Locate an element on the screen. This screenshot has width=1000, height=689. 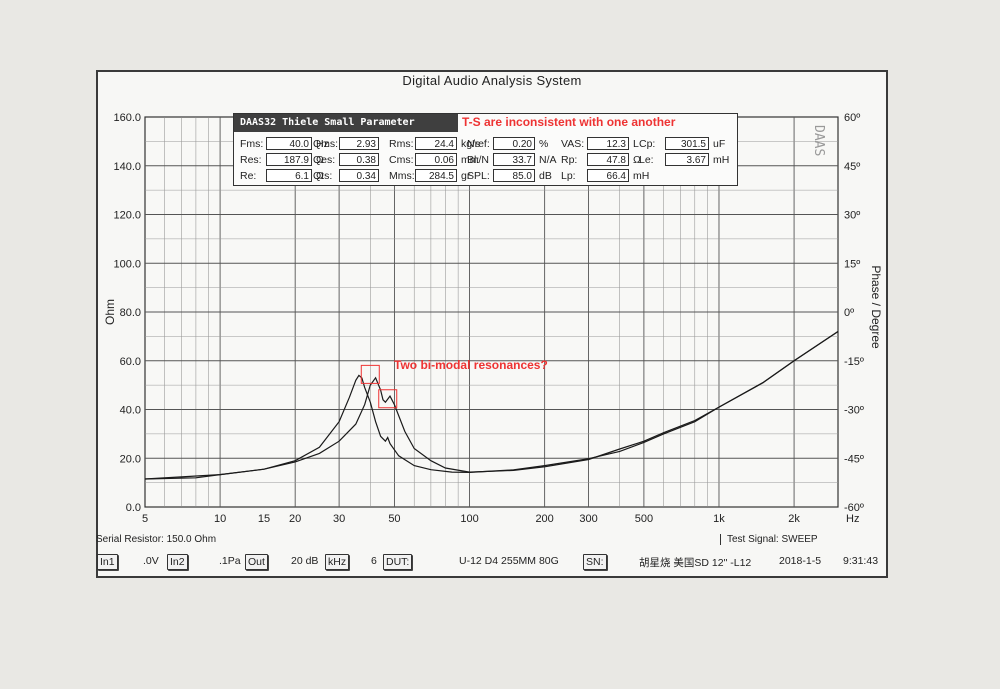
date-readout: 2018-1-5 is located at coordinates (800, 561).